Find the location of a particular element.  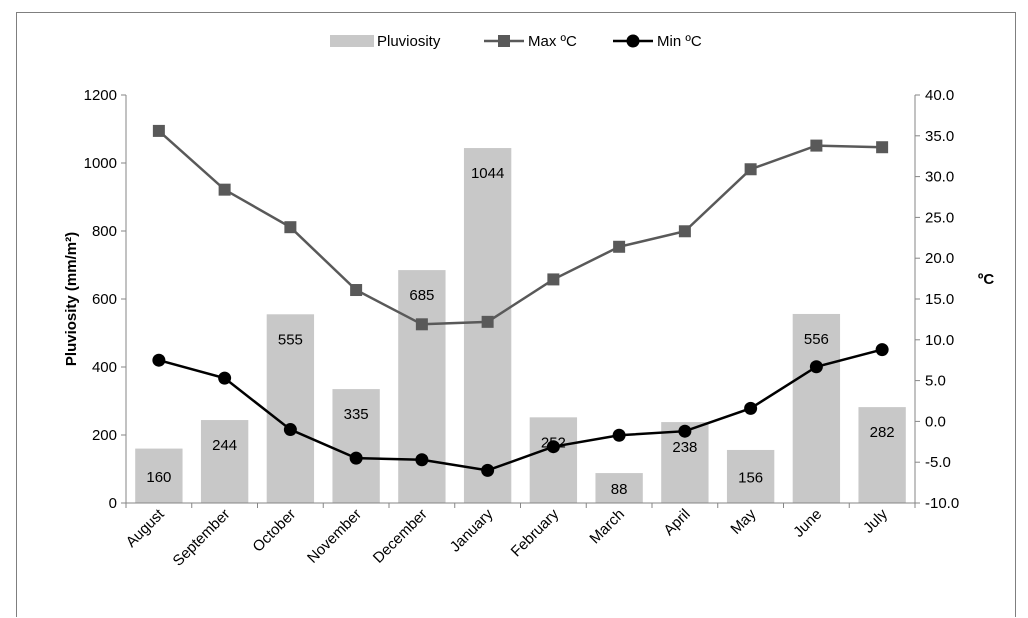

y-axis-left-title: Pluviosity (mm/m²) is located at coordinates (71, 299).